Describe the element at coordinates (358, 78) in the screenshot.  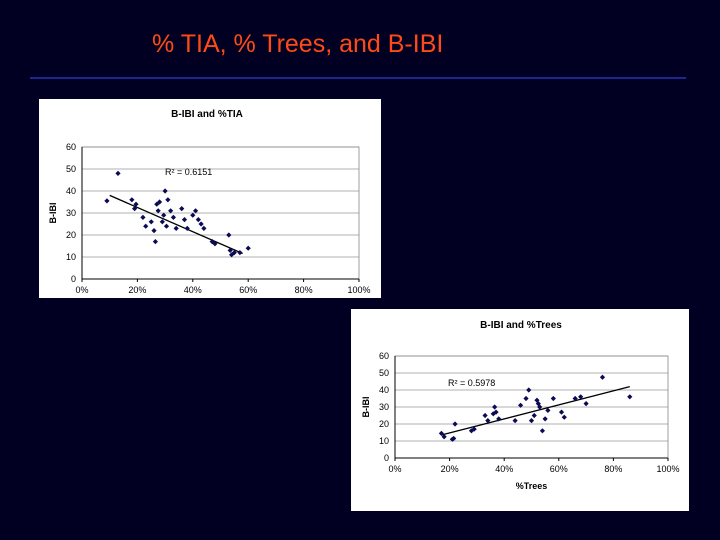
I see `title-divider` at that location.